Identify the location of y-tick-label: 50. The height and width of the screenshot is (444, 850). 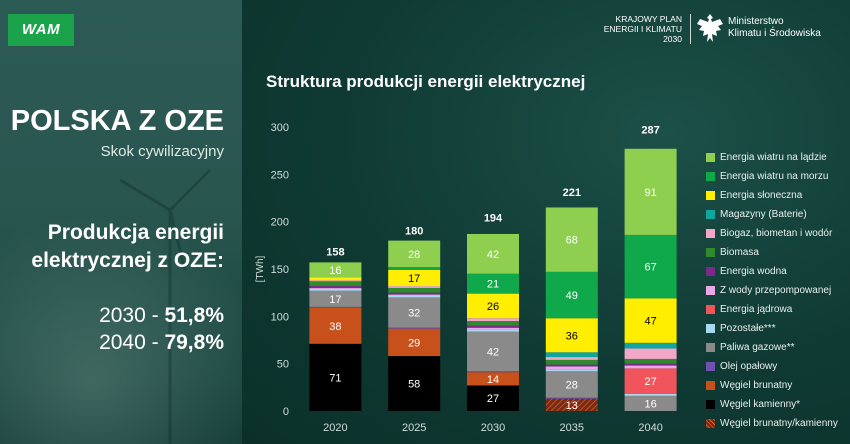
(283, 365).